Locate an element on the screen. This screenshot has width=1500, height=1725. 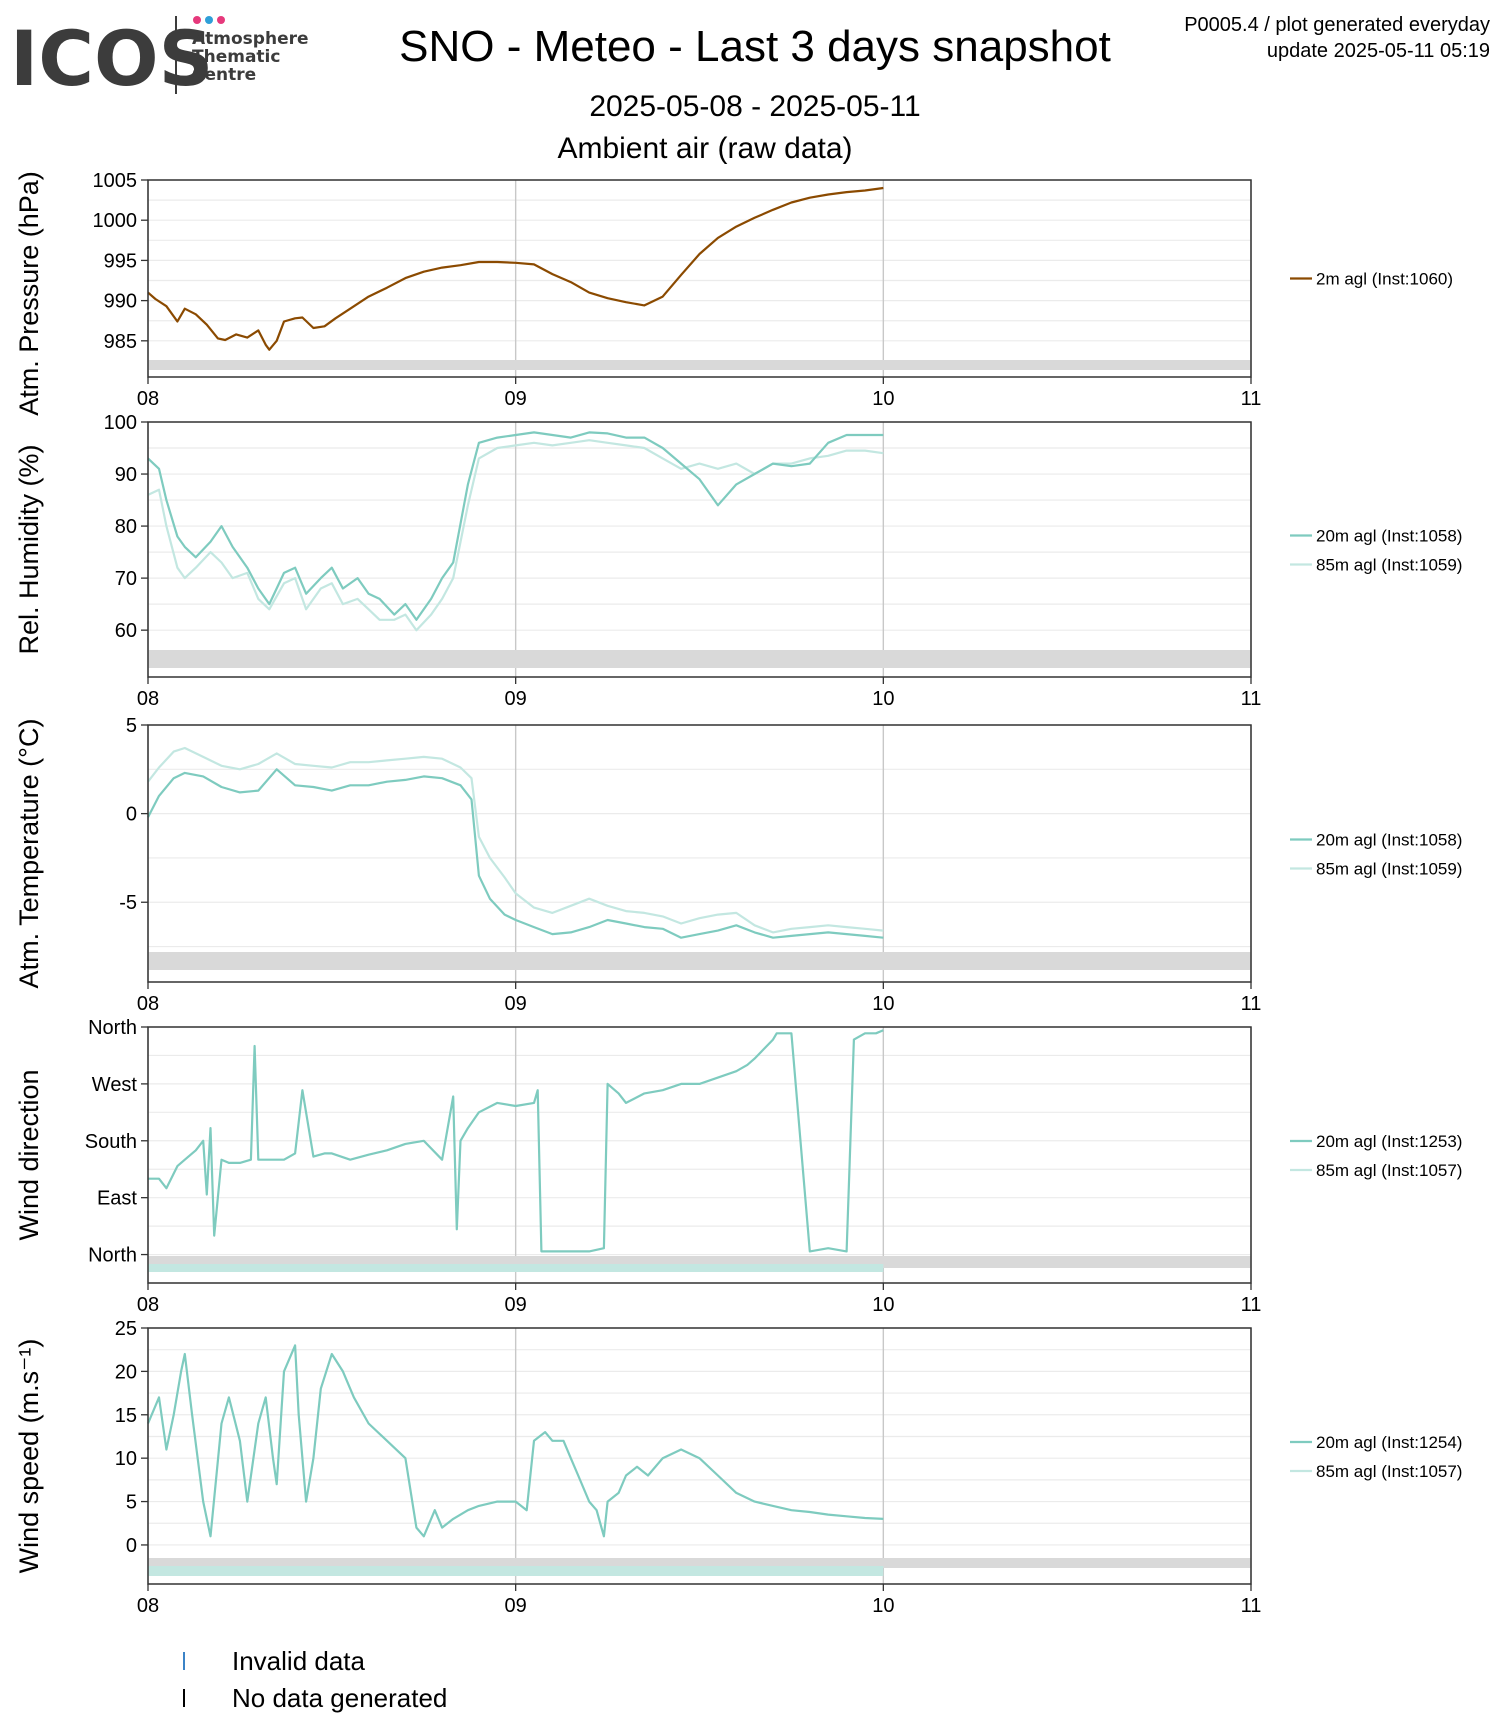
legend-label: 2m agl (Inst:1060) is located at coordinates (1384, 279).